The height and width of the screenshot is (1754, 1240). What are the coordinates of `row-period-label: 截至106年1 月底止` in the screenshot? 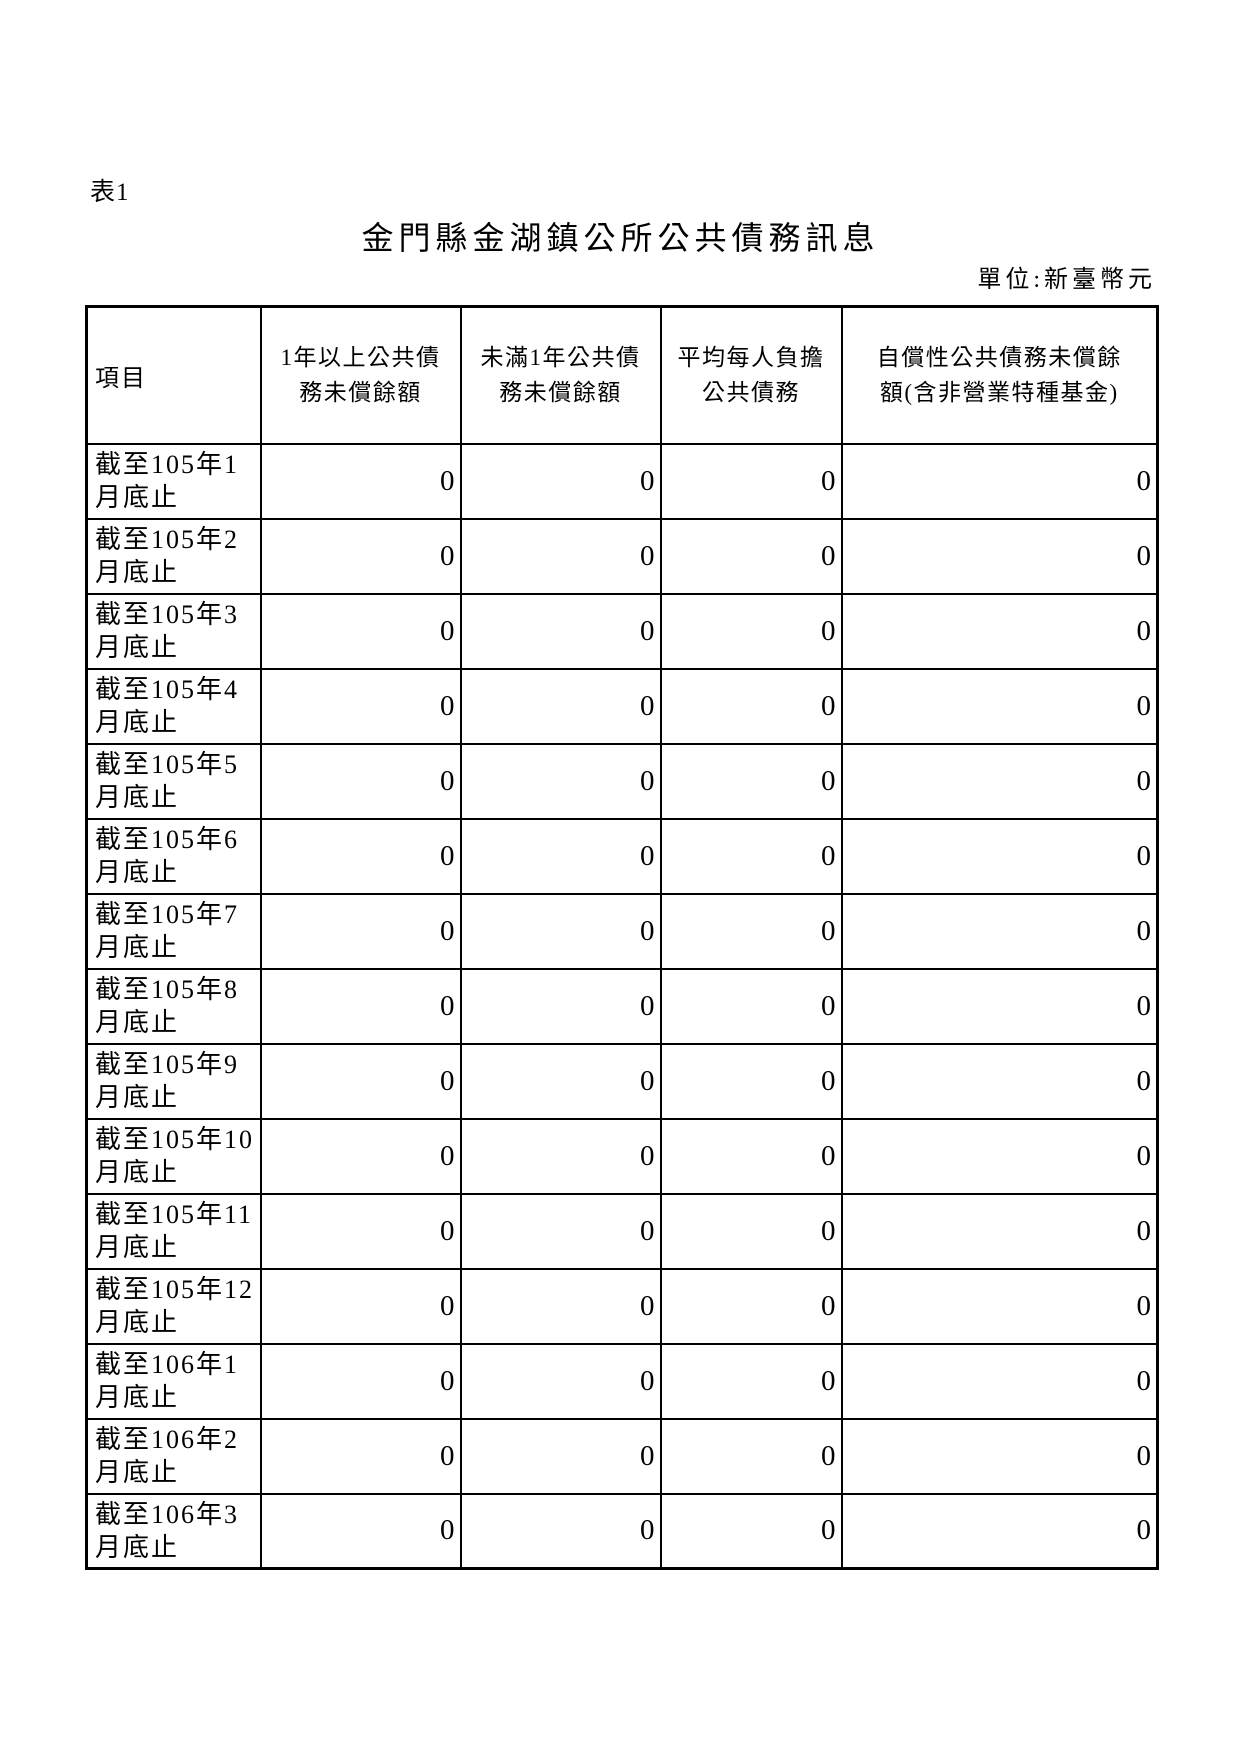 It's located at (173, 1381).